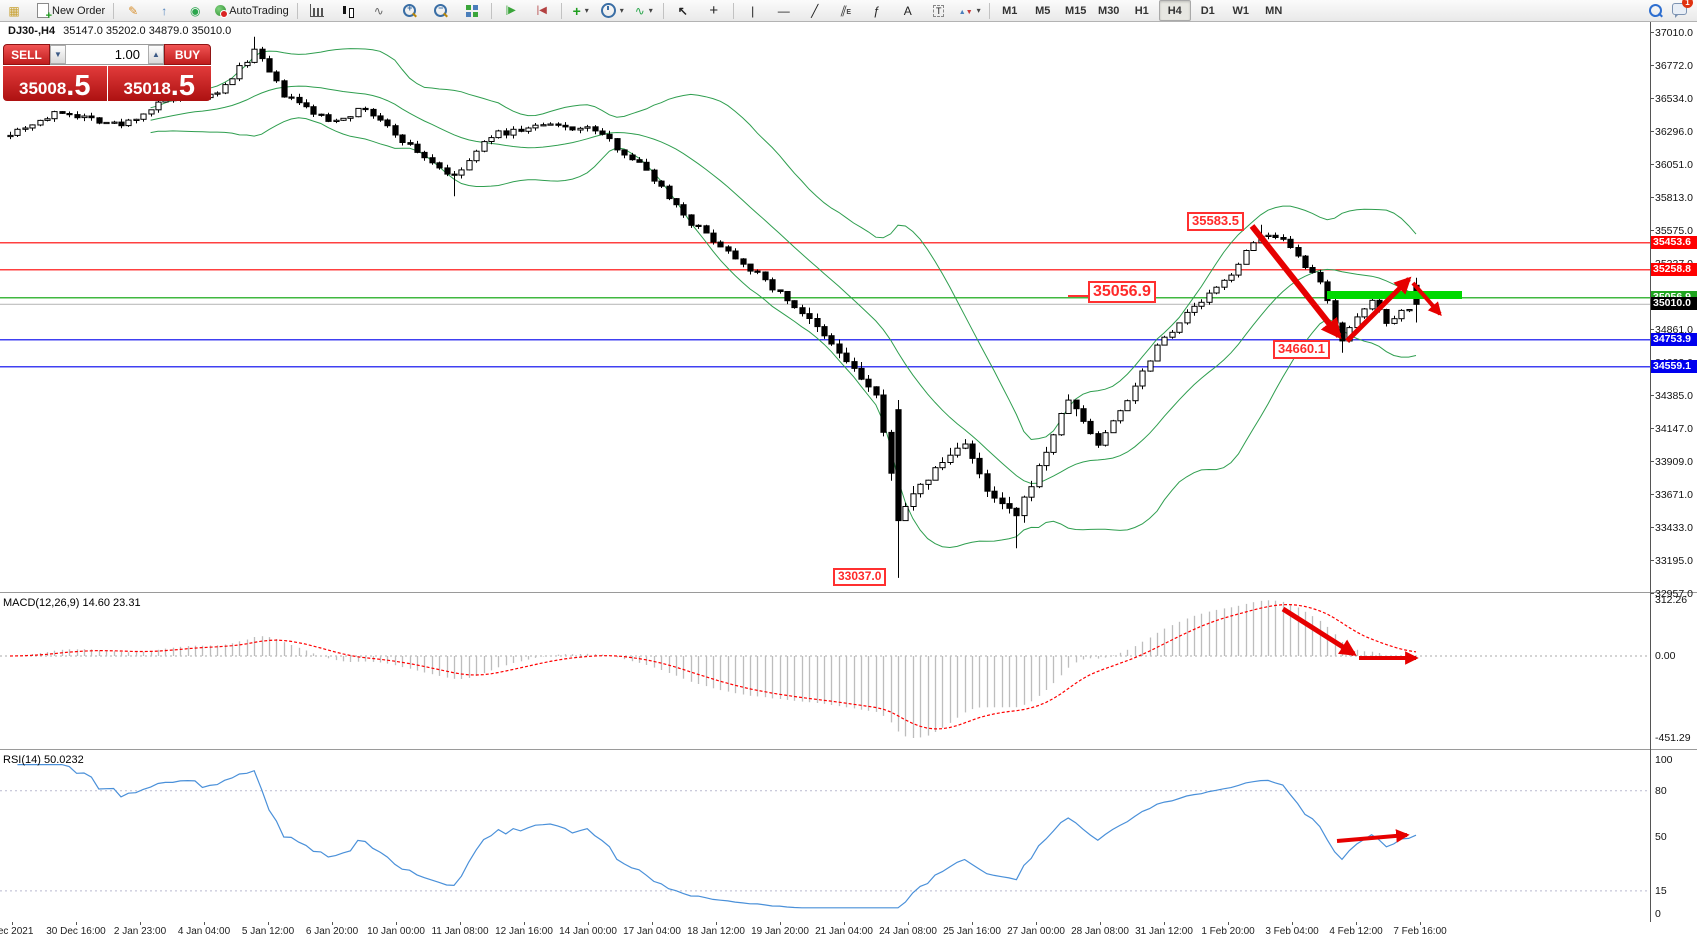 The width and height of the screenshot is (1697, 940). What do you see at coordinates (612, 10) in the screenshot?
I see `periods-button: ▾` at bounding box center [612, 10].